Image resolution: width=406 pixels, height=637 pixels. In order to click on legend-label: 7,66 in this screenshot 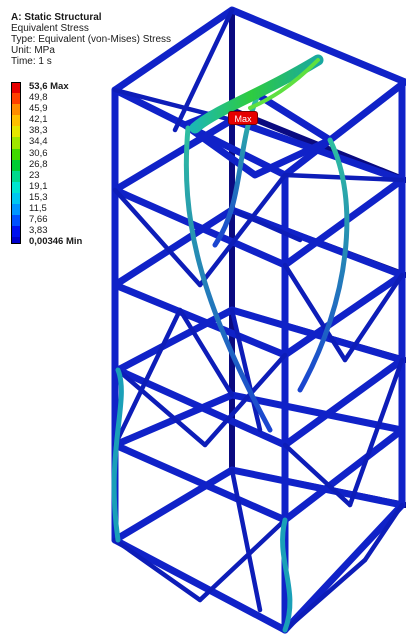, I will do `click(38, 220)`.